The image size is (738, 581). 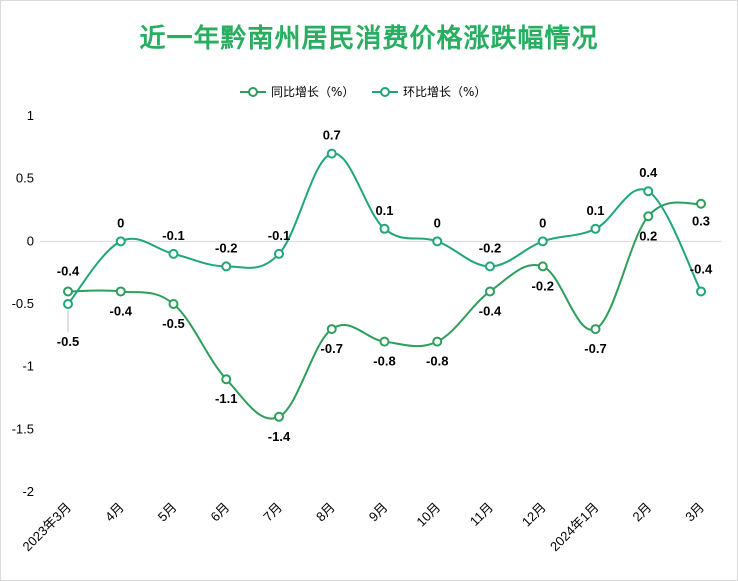 What do you see at coordinates (28, 366) in the screenshot?
I see `y-tick-label: -1` at bounding box center [28, 366].